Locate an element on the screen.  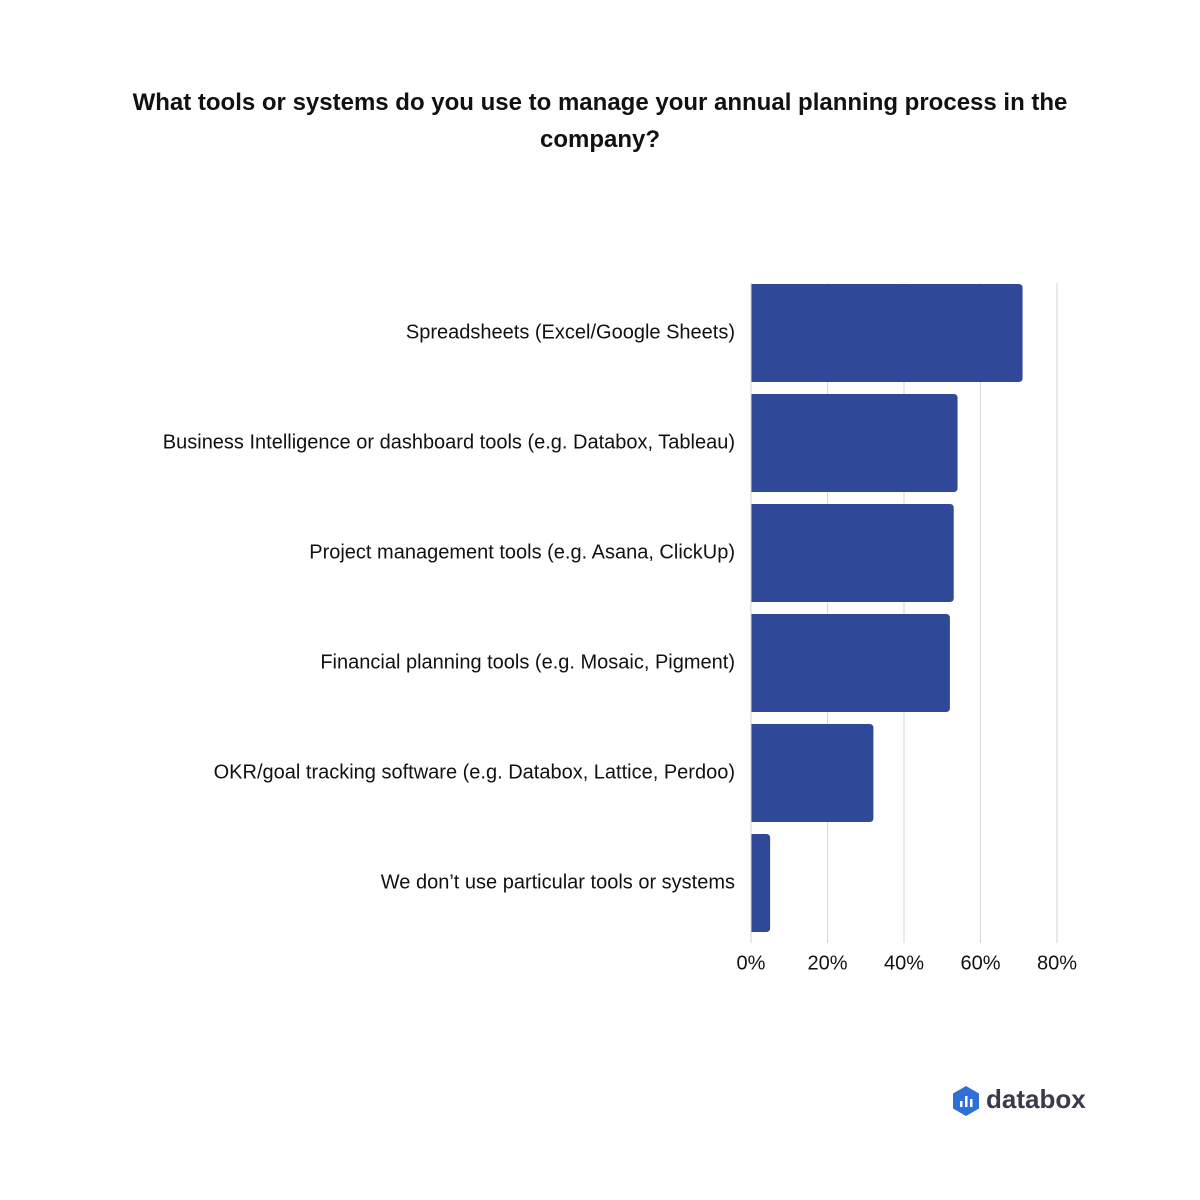
x-tick-label: 20% is located at coordinates (827, 963).